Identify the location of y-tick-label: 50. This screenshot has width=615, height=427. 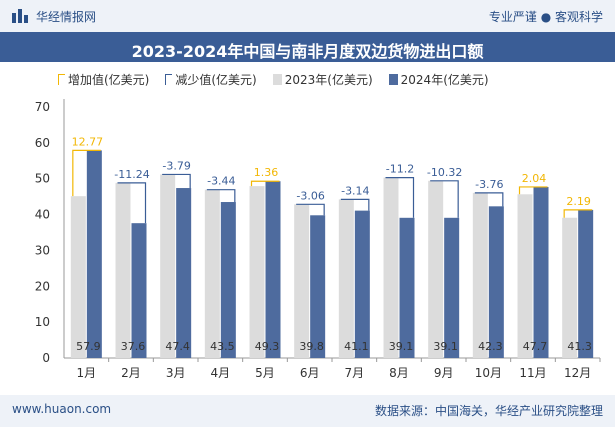
(42, 179).